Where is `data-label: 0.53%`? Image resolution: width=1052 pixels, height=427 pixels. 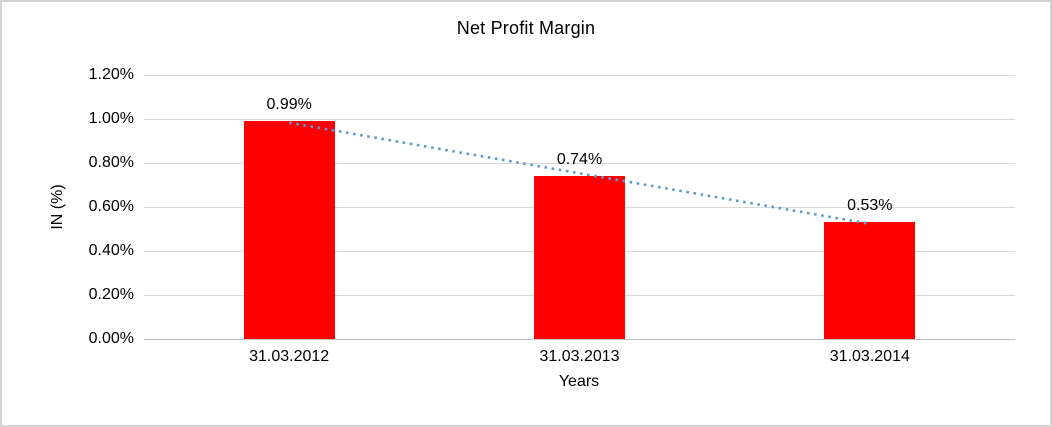
data-label: 0.53% is located at coordinates (870, 206).